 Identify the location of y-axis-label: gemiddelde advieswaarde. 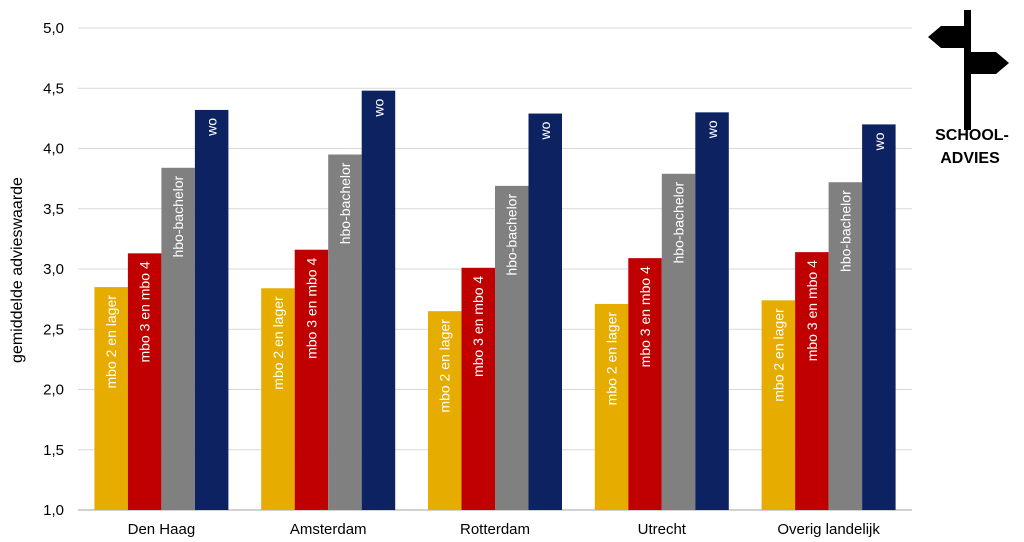
(17, 270).